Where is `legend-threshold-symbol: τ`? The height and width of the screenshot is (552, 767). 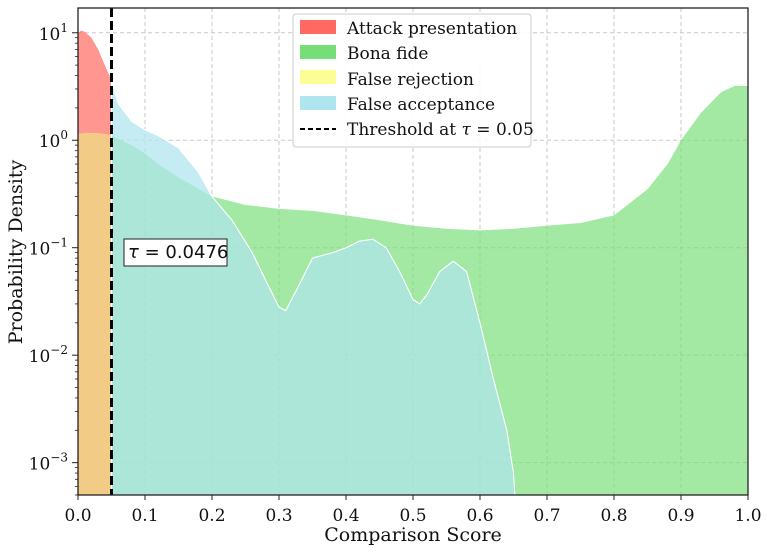 legend-threshold-symbol: τ is located at coordinates (466, 130).